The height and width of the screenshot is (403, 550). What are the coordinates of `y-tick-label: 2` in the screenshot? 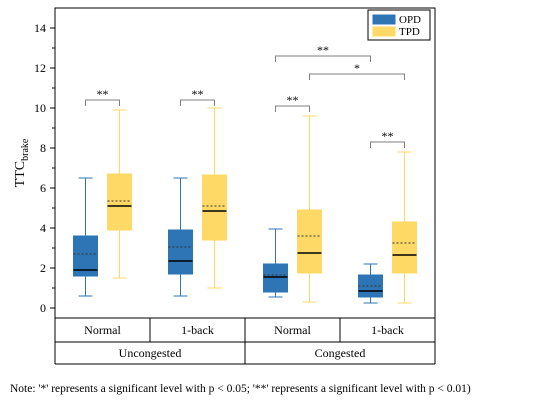 It's located at (43, 268).